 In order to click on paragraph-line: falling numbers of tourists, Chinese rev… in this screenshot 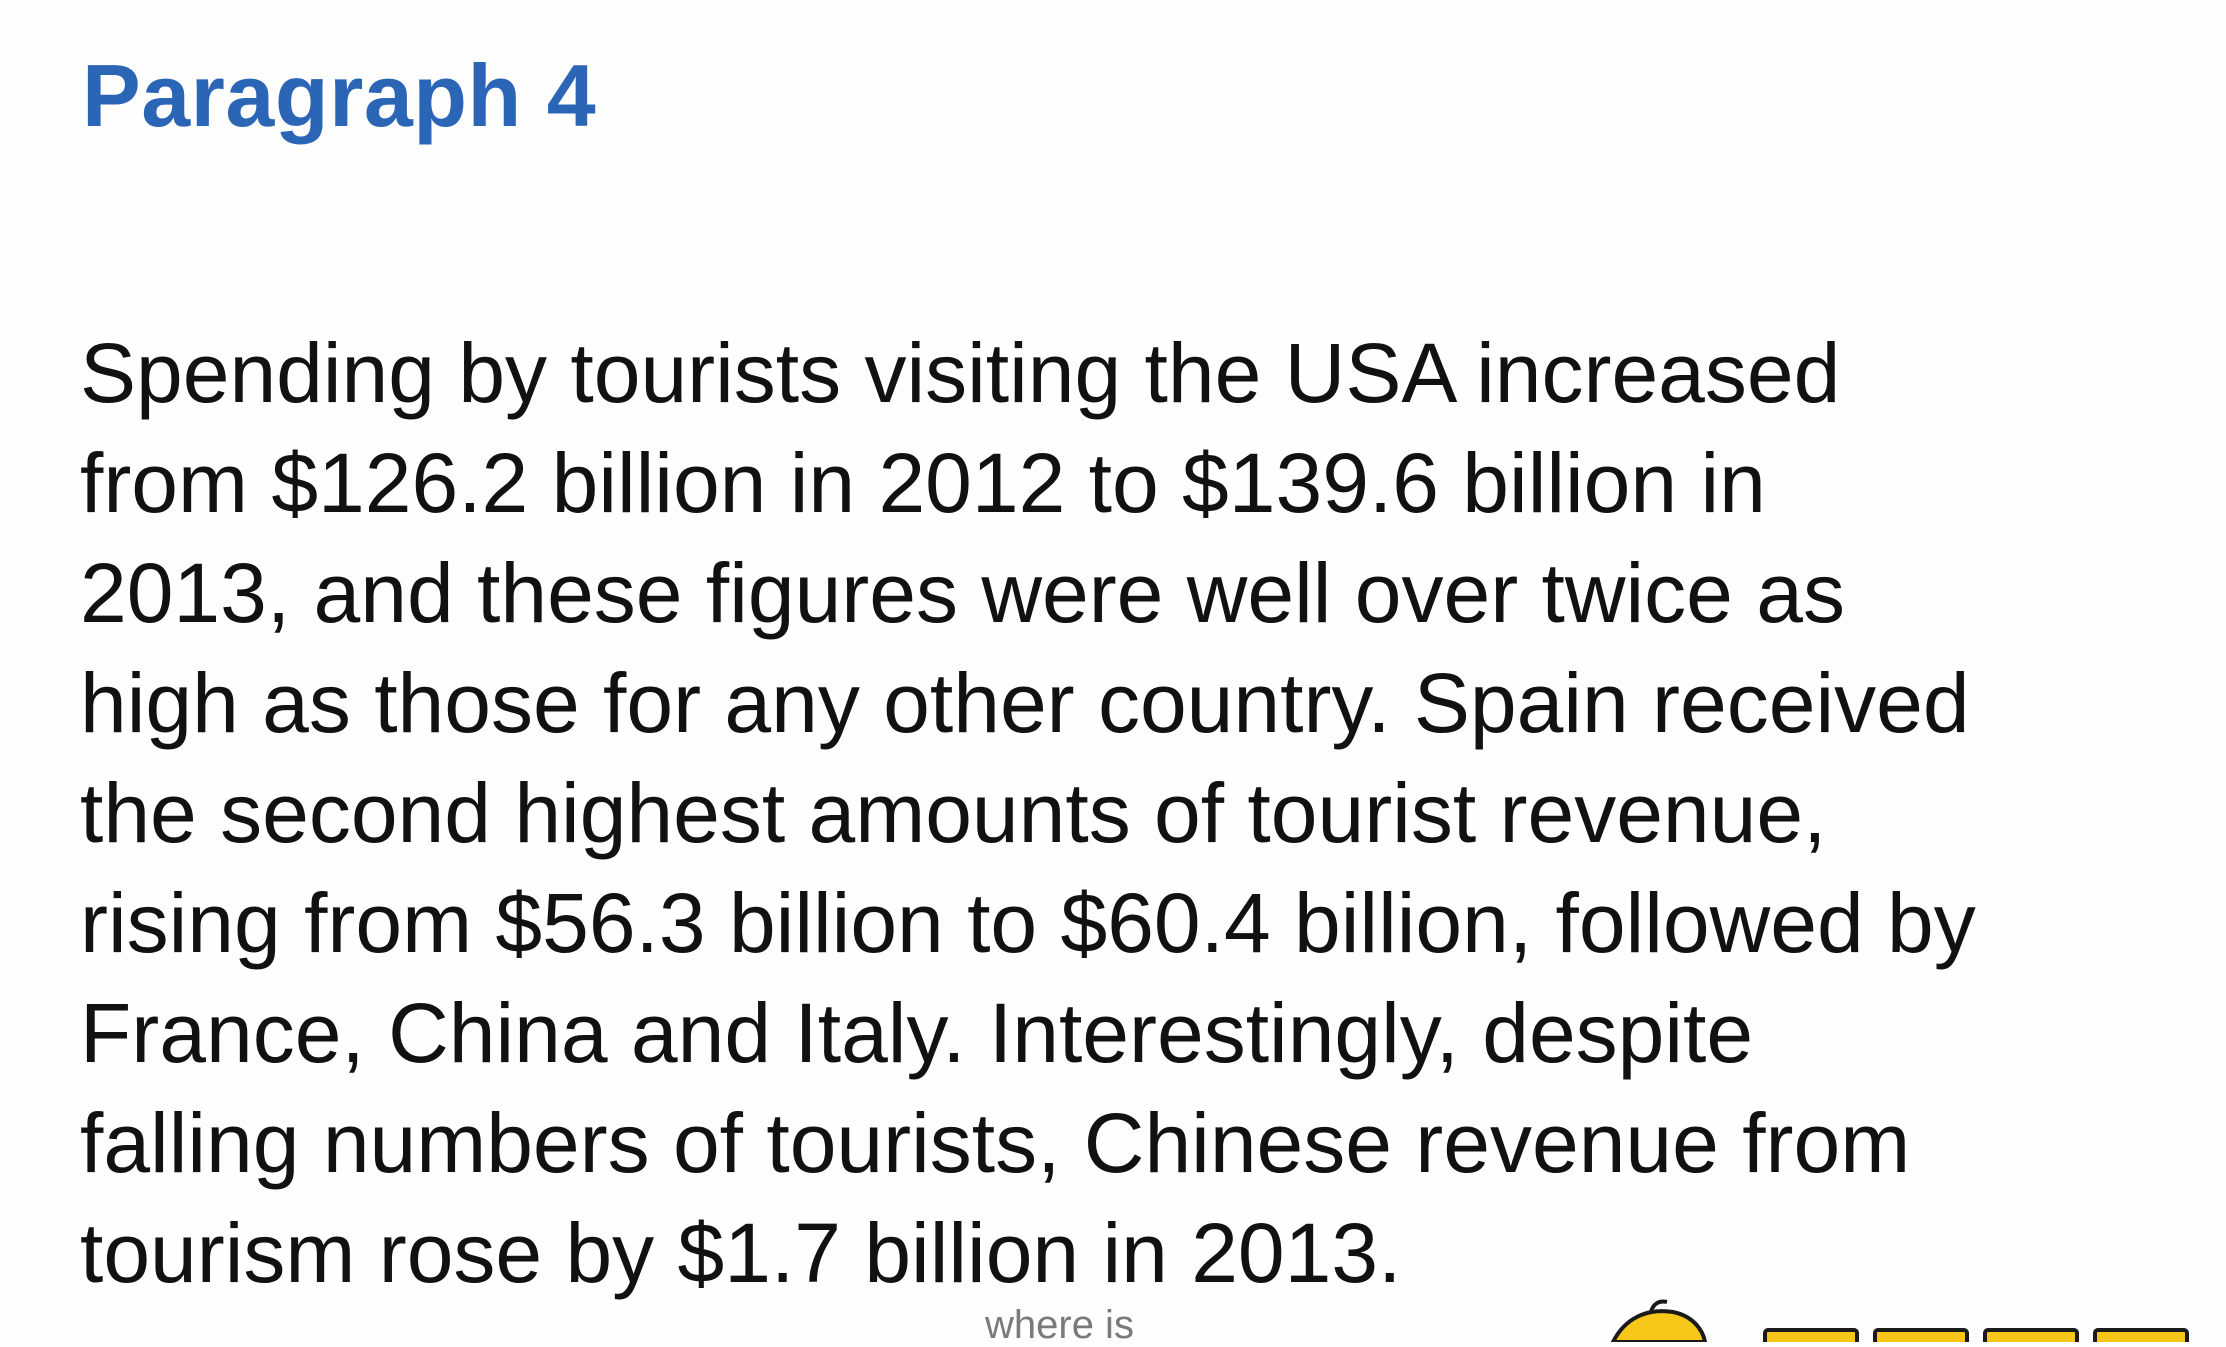, I will do `click(995, 1143)`.